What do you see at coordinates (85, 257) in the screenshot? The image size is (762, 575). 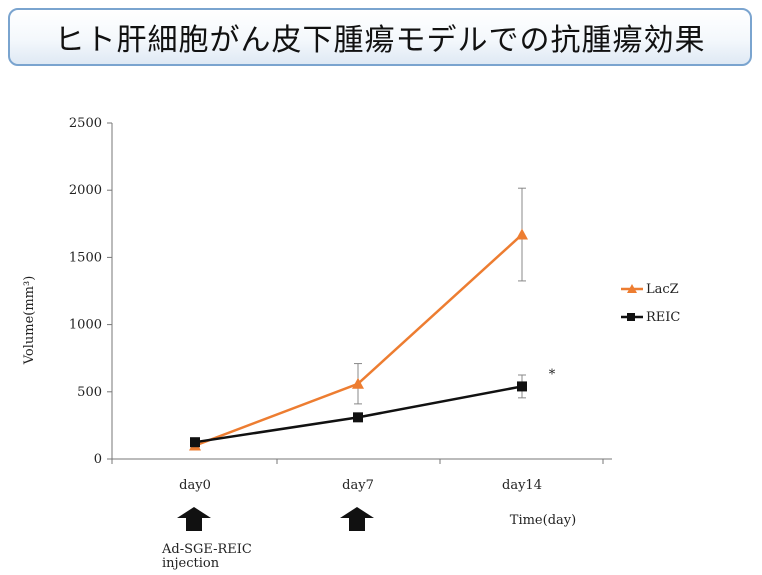 I see `y-tick-label: 1500` at bounding box center [85, 257].